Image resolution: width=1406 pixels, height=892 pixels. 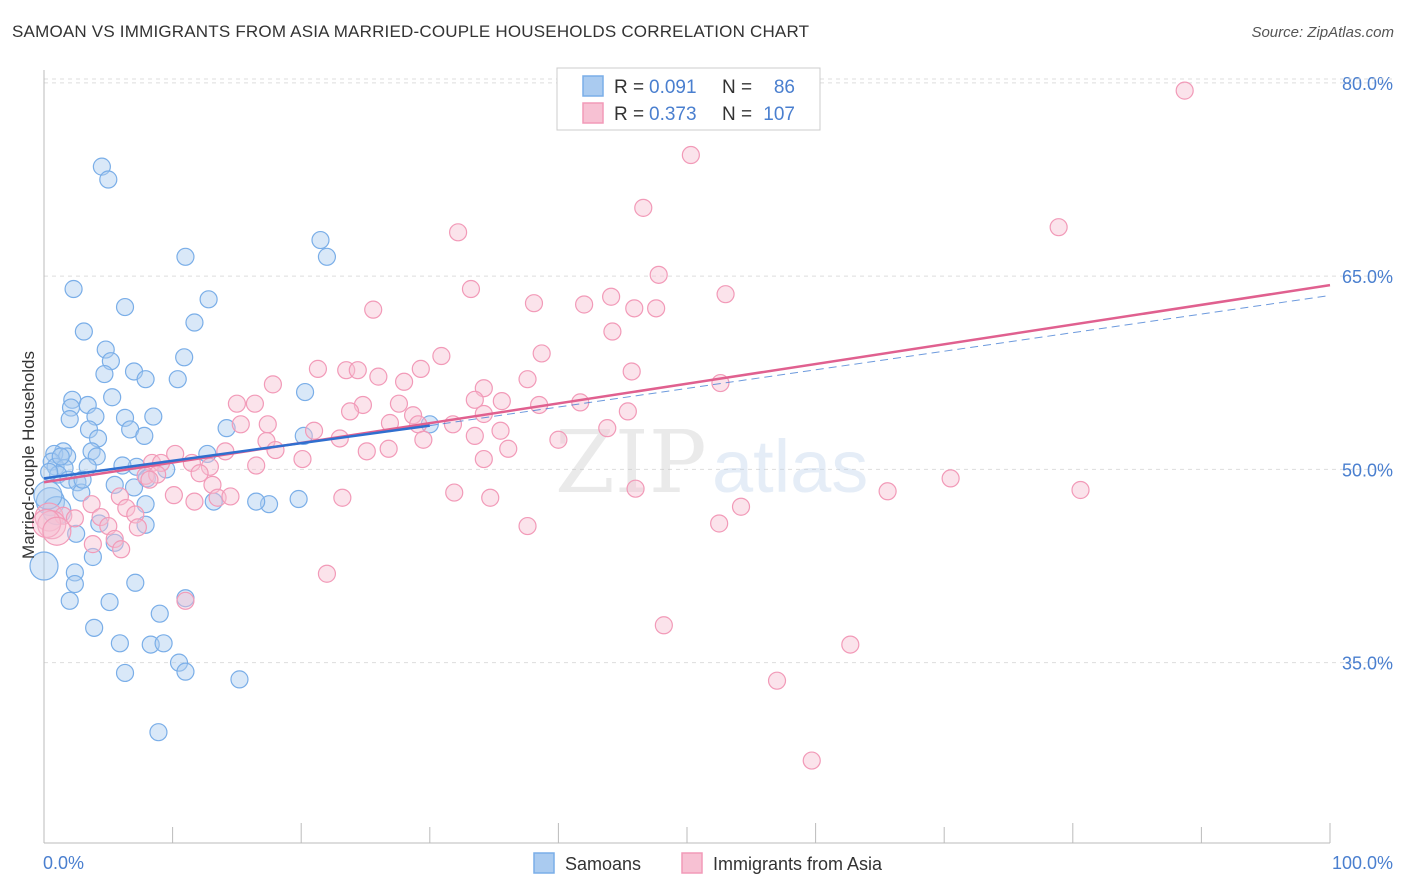 What do you see at coordinates (544, 863) in the screenshot?
I see `bottom-legend-swatch-samoans` at bounding box center [544, 863].